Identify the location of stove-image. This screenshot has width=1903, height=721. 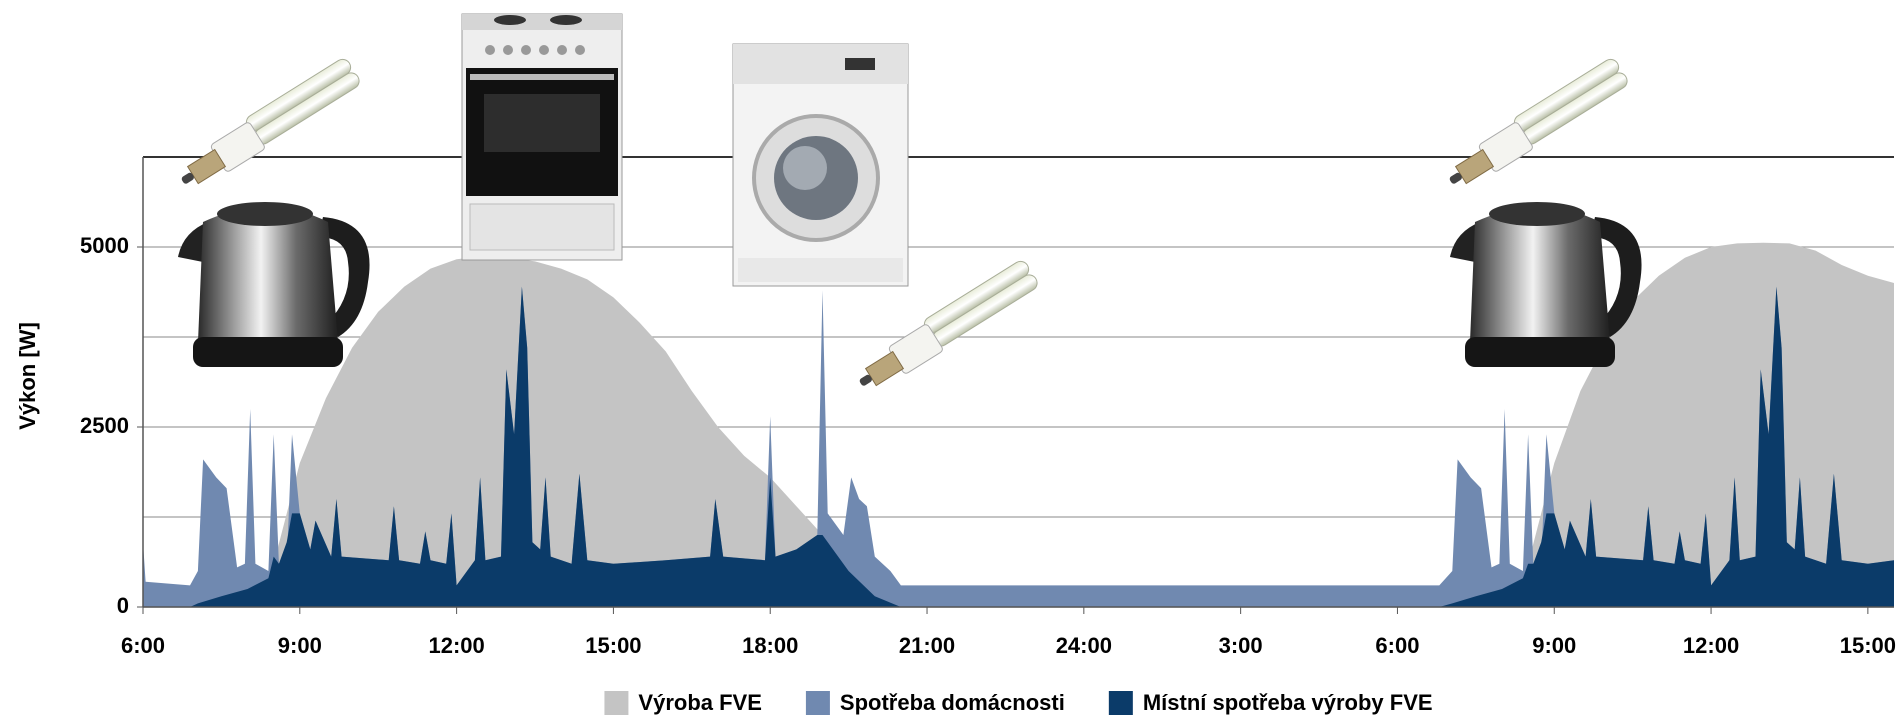
(542, 137).